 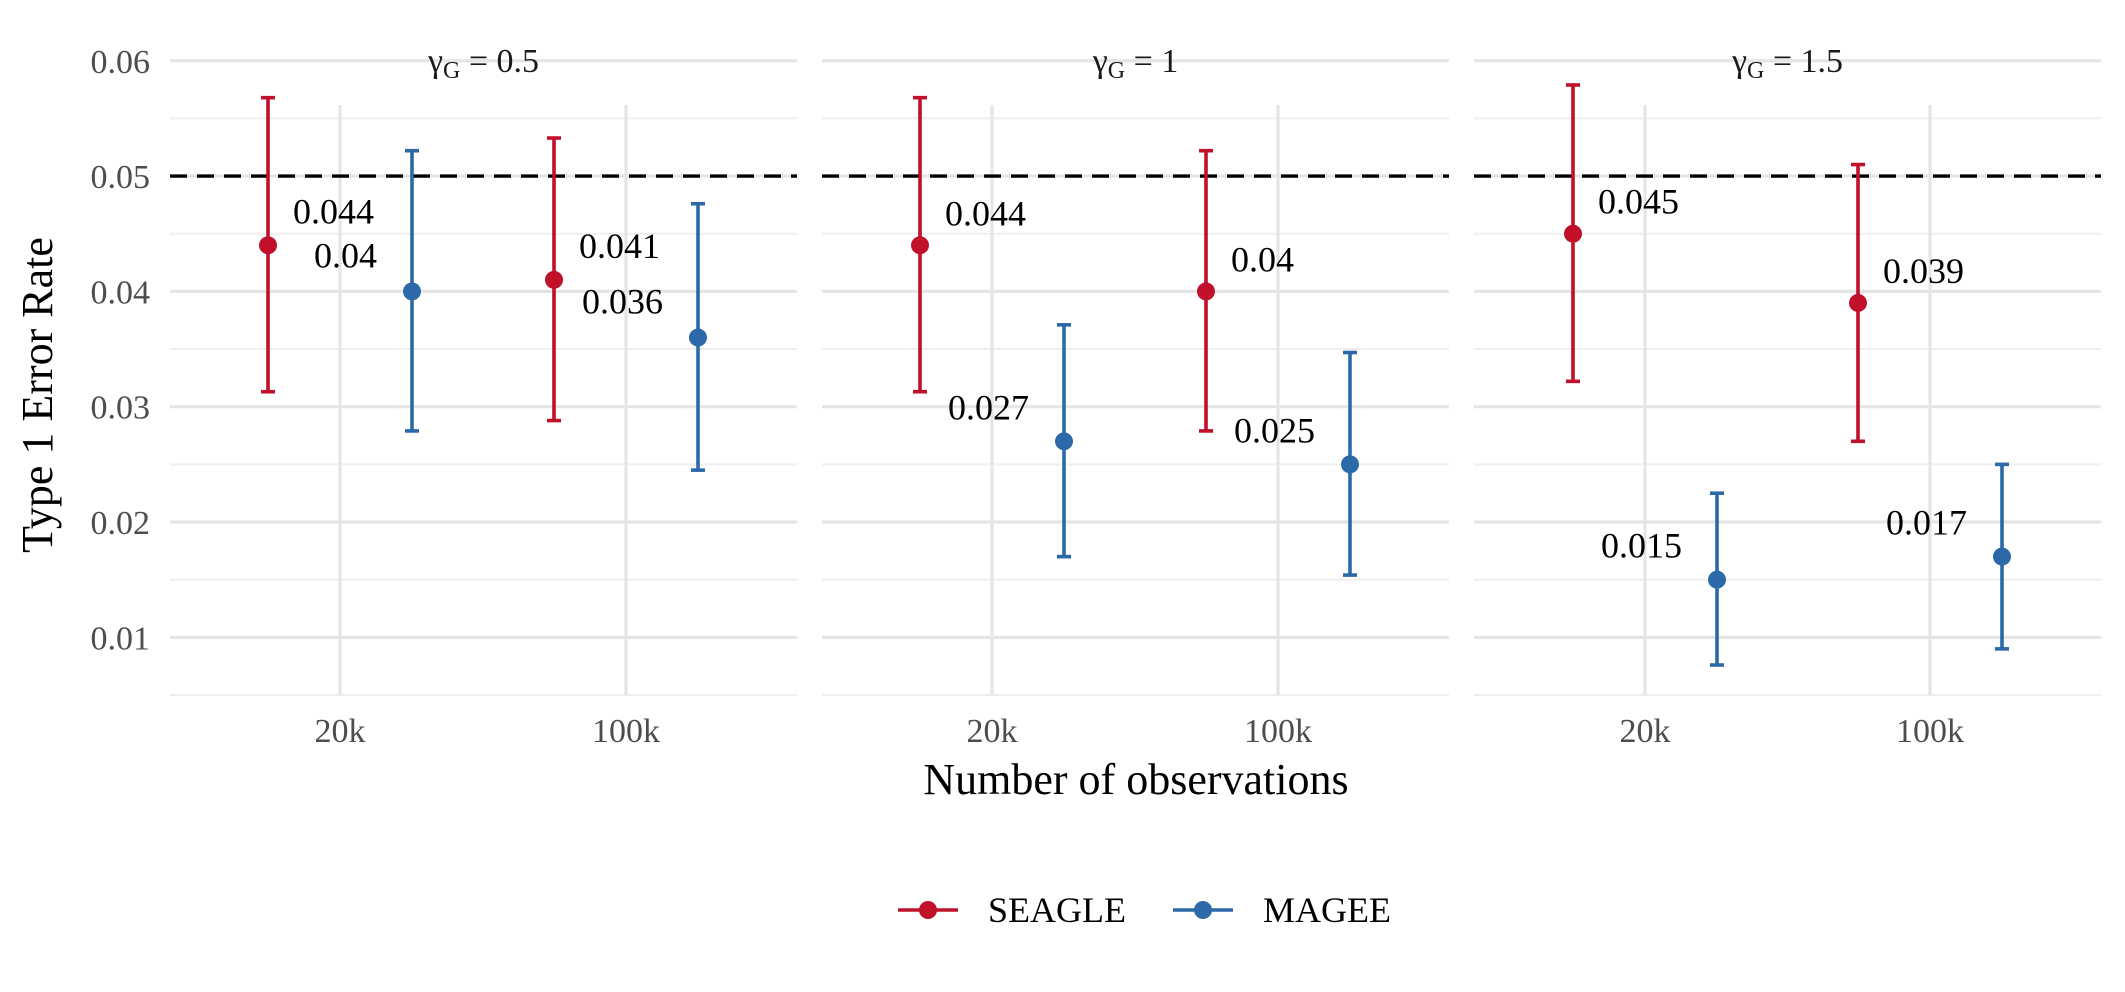 I want to click on legend: SEAGLE MAGEE, so click(x=1144, y=910).